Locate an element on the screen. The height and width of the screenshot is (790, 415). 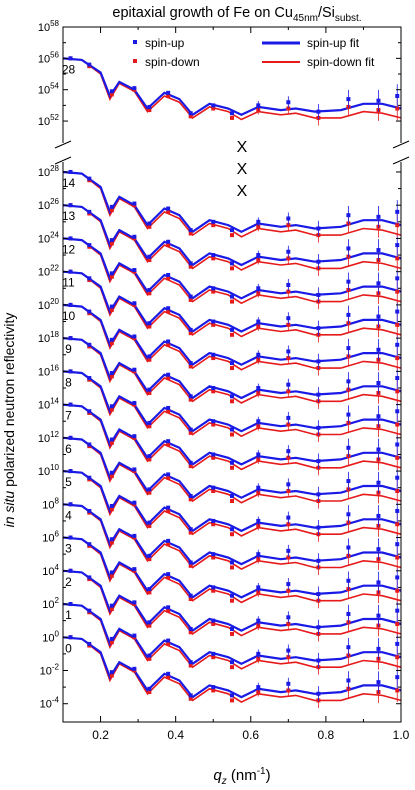
series-label-8: 8 is located at coordinates (68, 382).